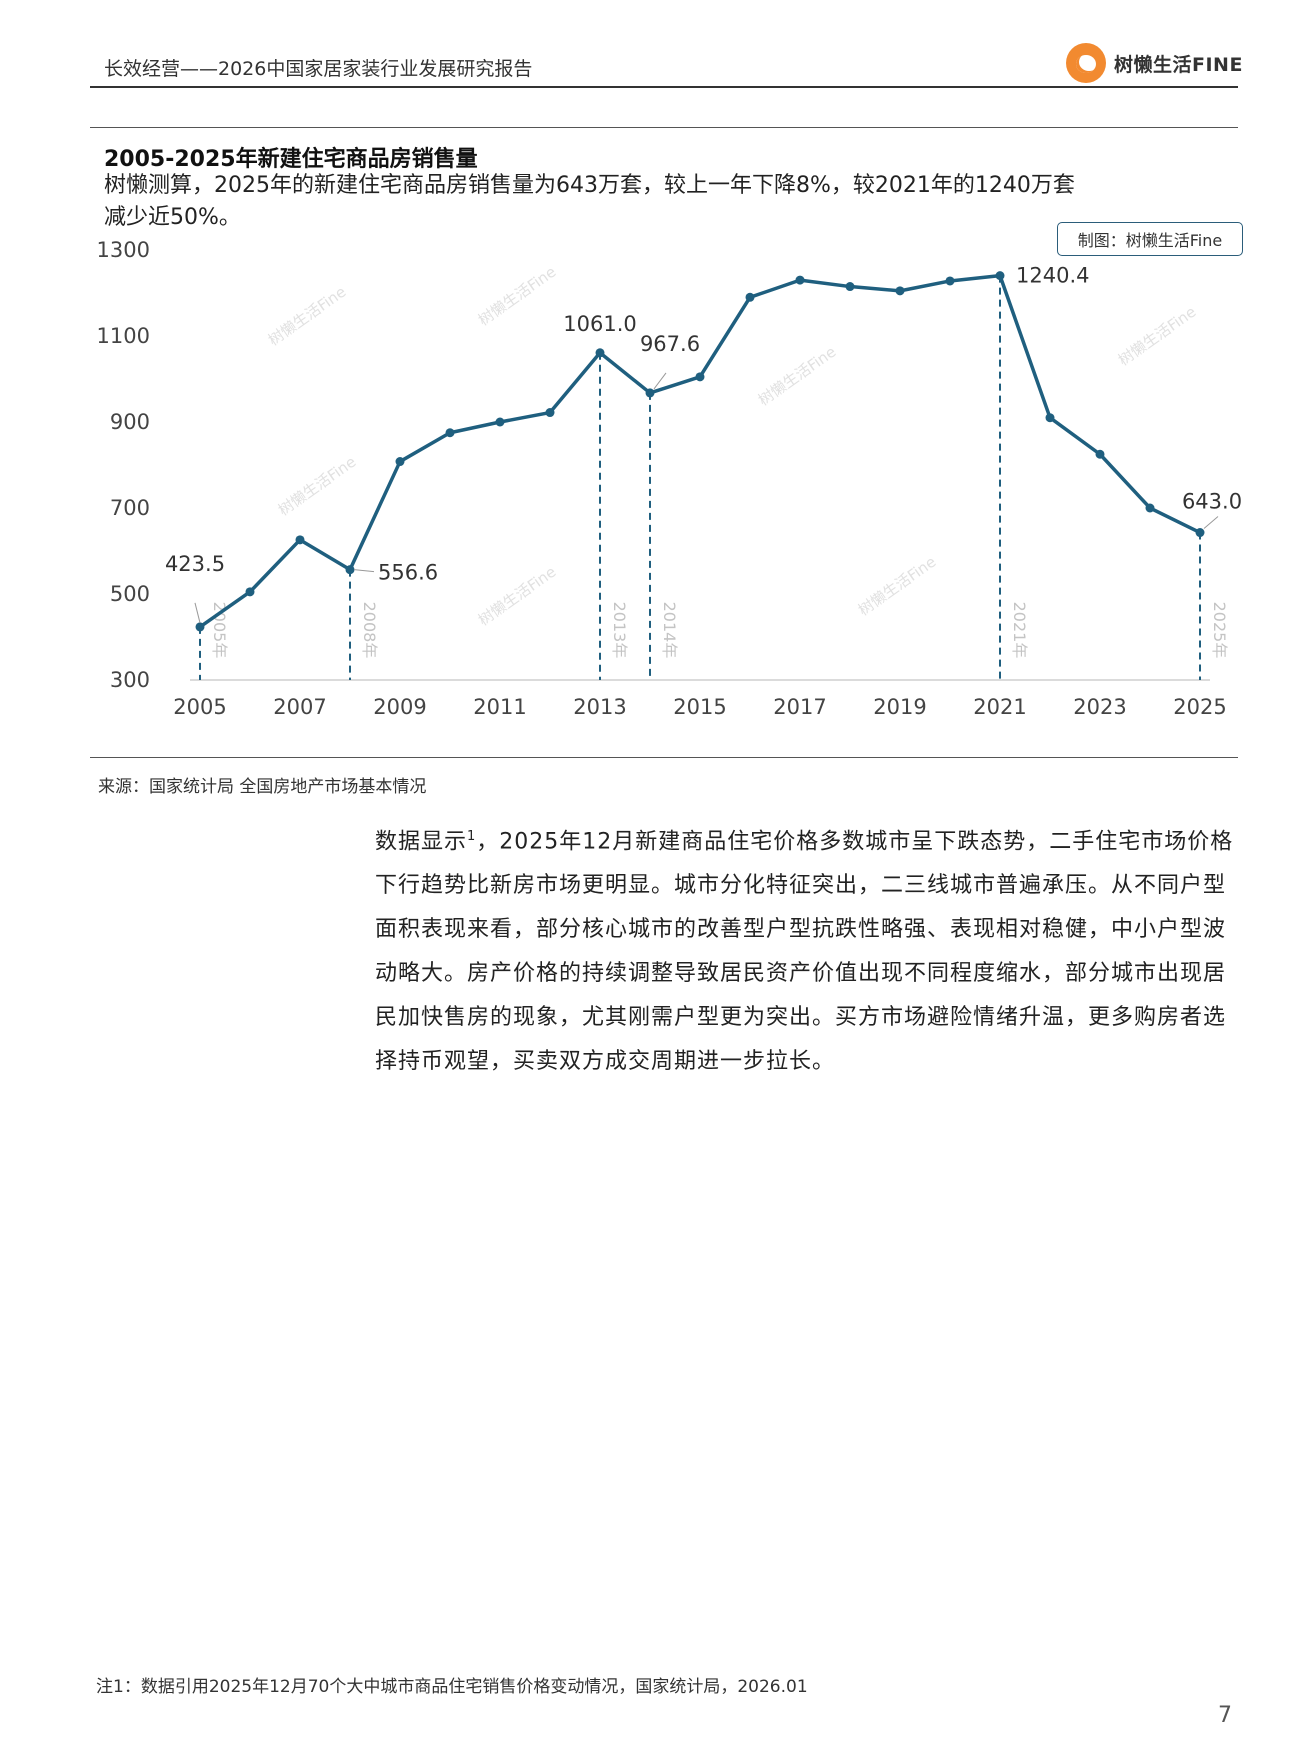  I want to click on x-tick-label: 2015, so click(699, 707).